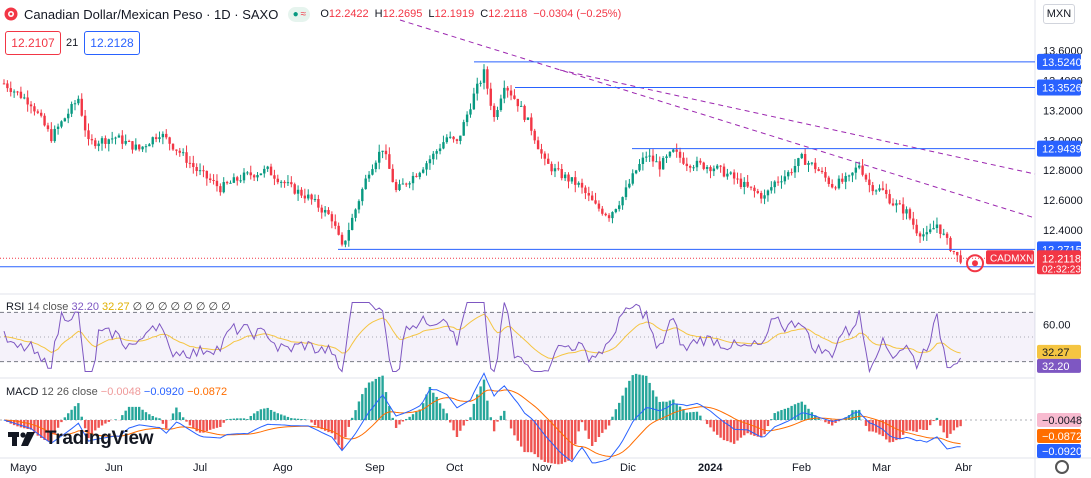 Image resolution: width=1091 pixels, height=478 pixels. I want to click on price-tick-label: 12.4000, so click(1063, 231).